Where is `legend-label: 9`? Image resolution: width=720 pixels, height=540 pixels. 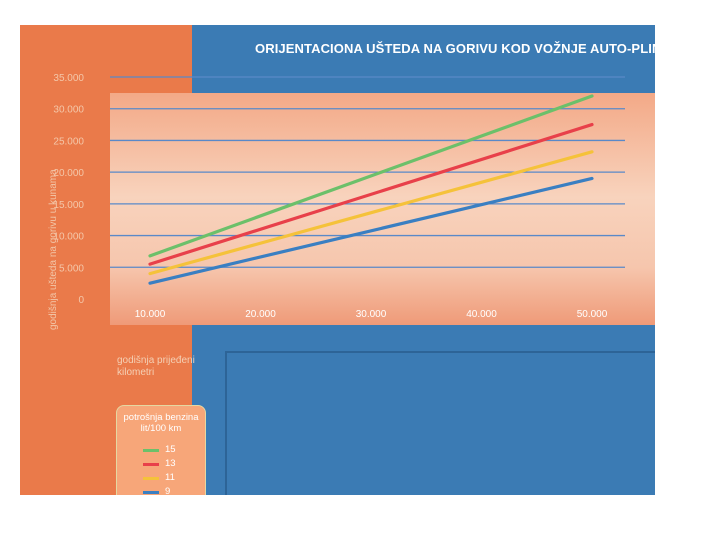 legend-label: 9 is located at coordinates (168, 490).